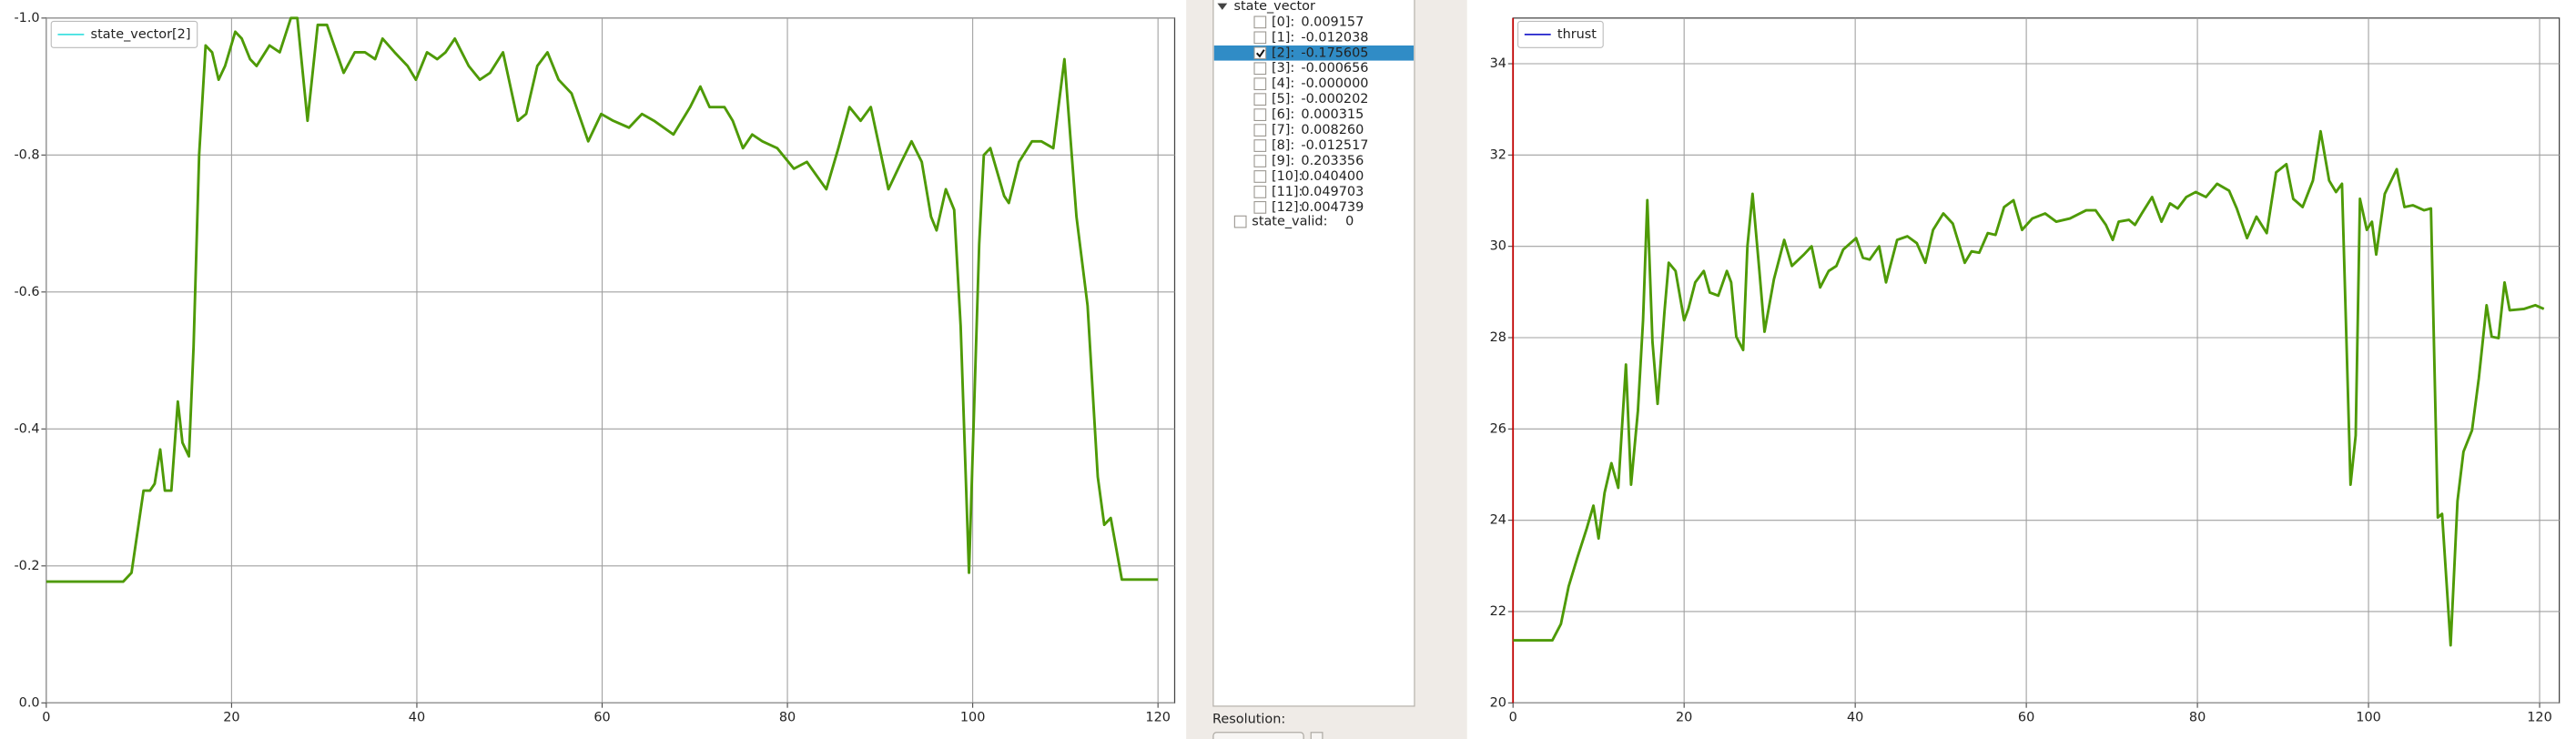 Image resolution: width=2576 pixels, height=739 pixels. I want to click on y-tick-label: -0.8, so click(26, 154).